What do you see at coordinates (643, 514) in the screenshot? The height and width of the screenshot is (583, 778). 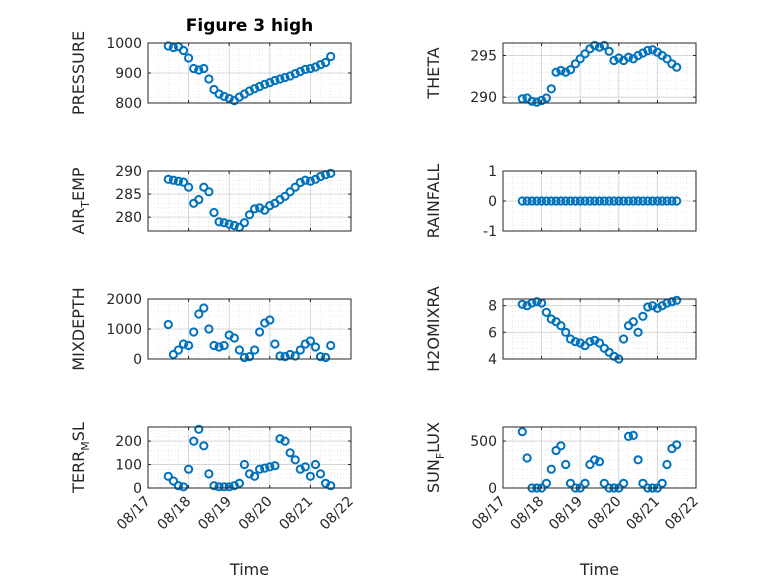 I see `x-tick-label: 08/21` at bounding box center [643, 514].